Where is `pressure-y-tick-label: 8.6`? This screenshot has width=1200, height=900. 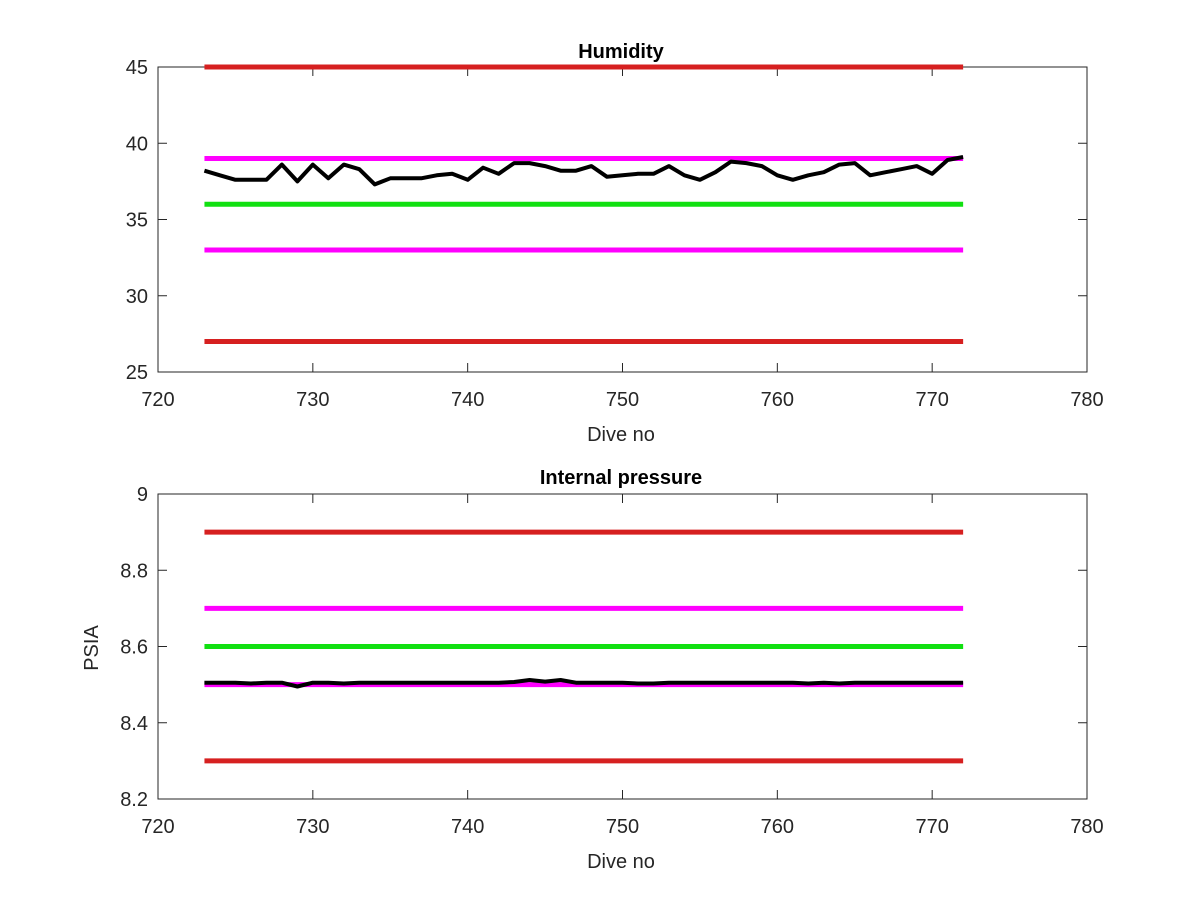 pressure-y-tick-label: 8.6 is located at coordinates (134, 648).